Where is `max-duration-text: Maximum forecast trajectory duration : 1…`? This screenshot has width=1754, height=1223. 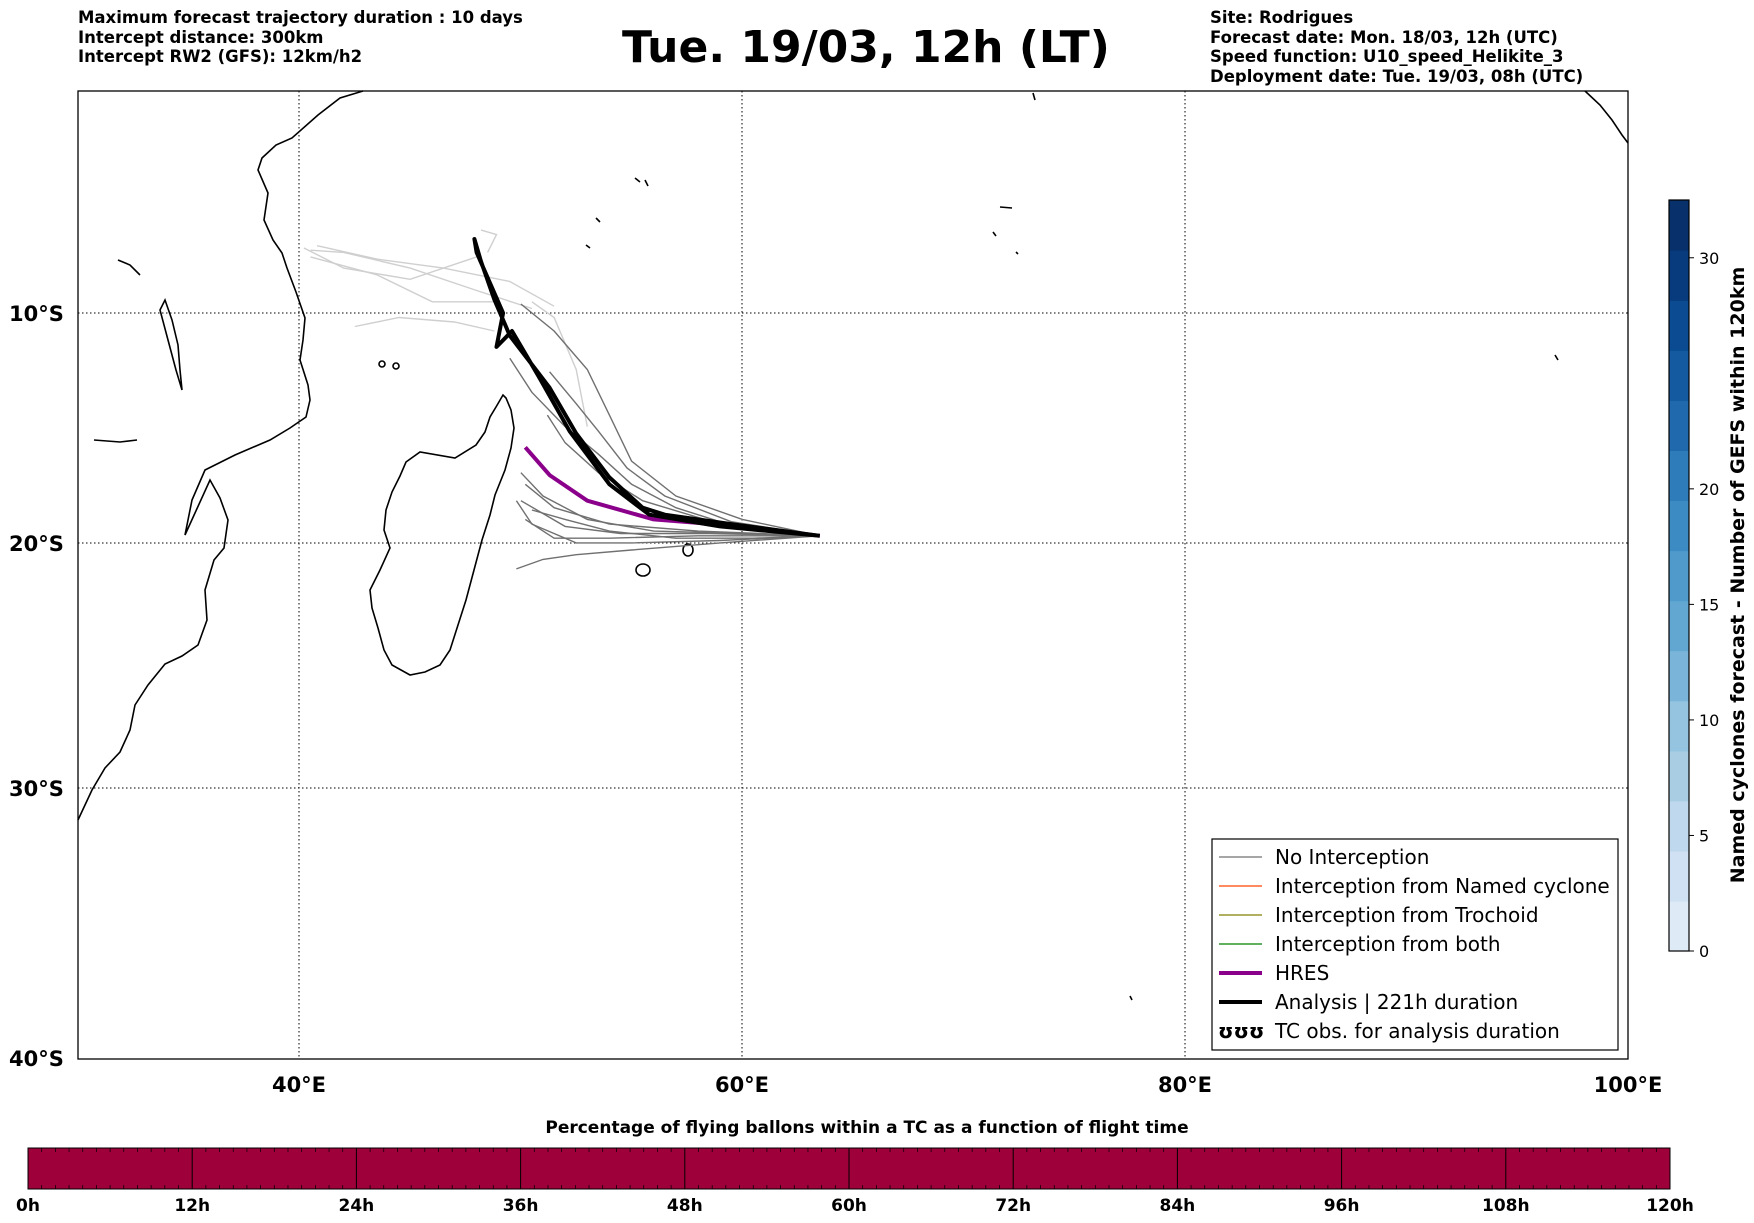
max-duration-text: Maximum forecast trajectory duration : 1… is located at coordinates (300, 17).